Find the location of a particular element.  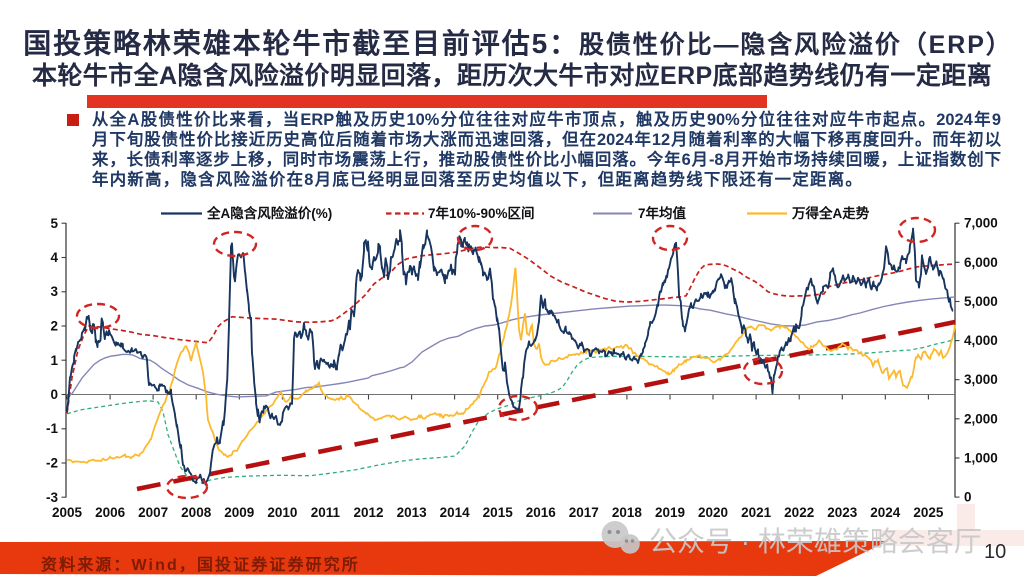

svg-text: -3 is located at coordinates (52, 497).